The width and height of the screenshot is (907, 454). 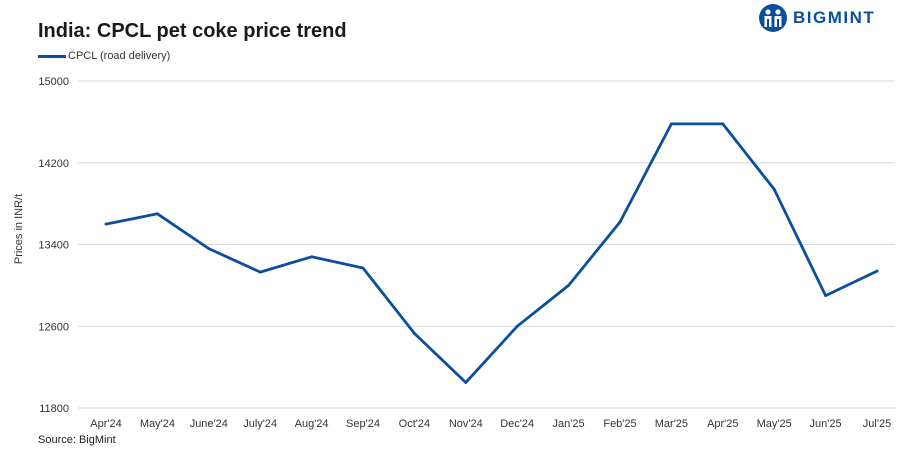 I want to click on y-tick-label: 15000, so click(x=53, y=82).